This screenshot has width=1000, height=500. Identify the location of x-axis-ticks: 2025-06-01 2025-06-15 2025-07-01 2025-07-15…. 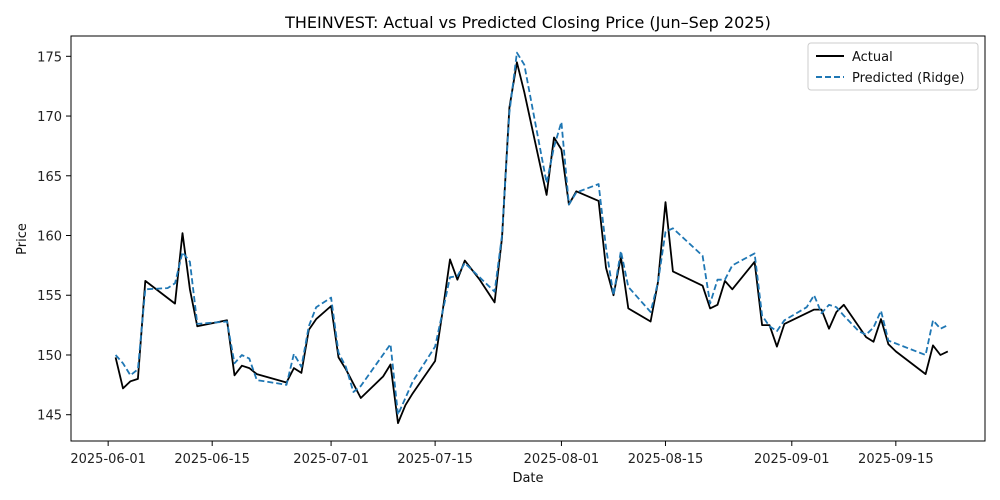
(502, 454).